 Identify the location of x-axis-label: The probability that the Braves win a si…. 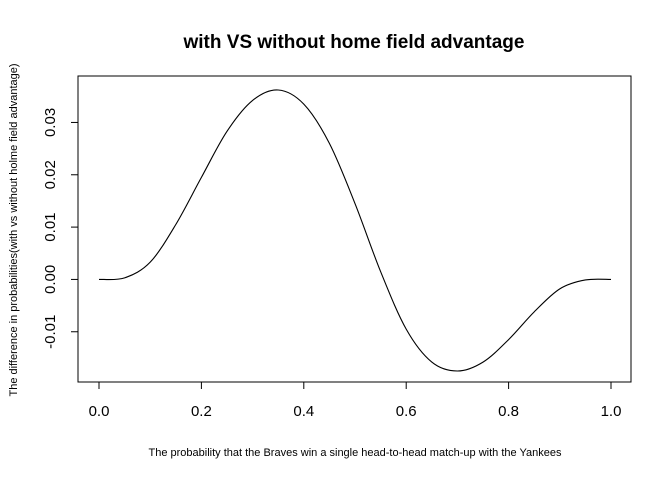
(355, 453).